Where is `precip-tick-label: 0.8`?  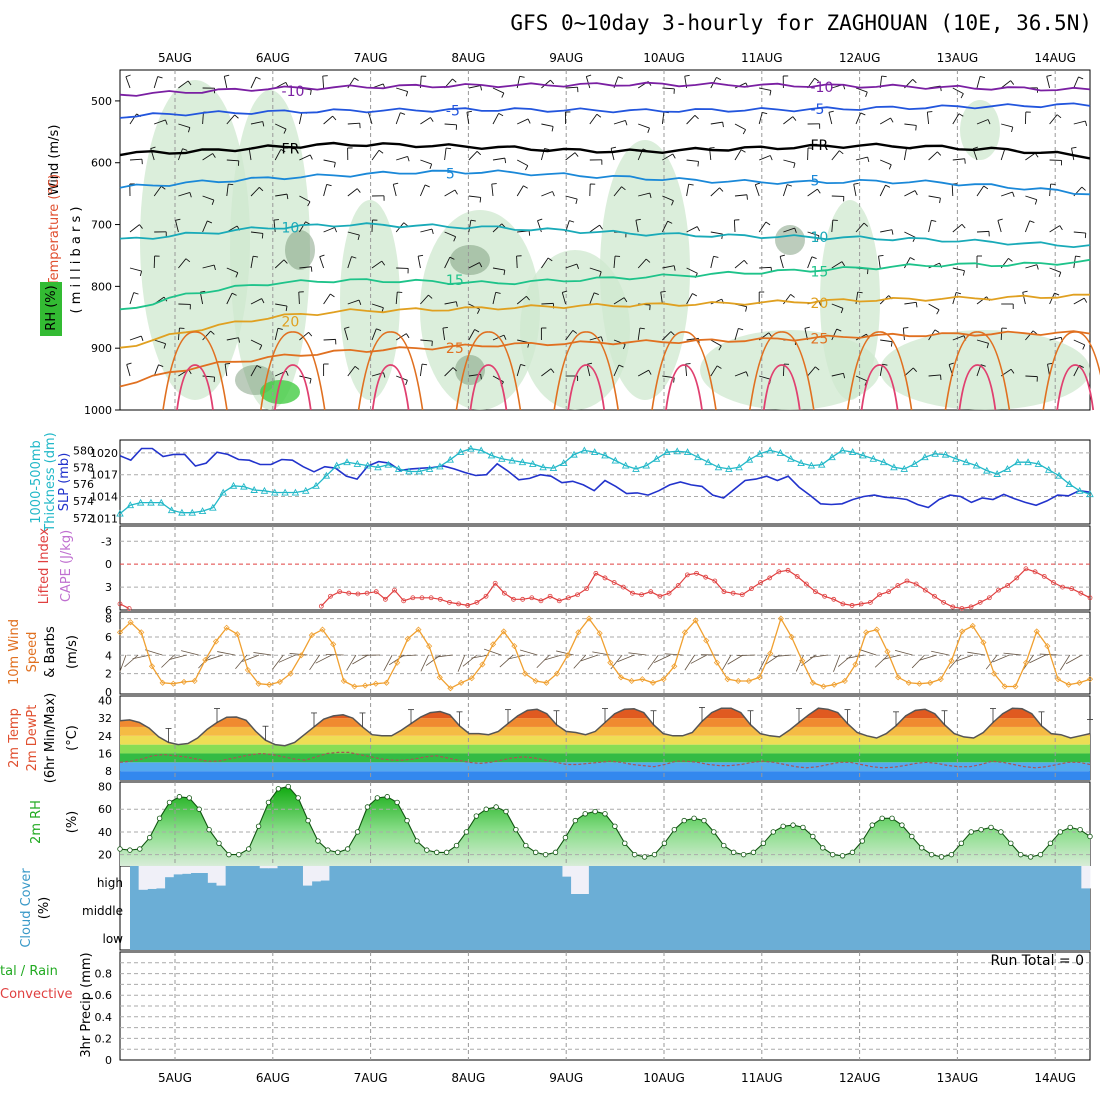
precip-tick-label: 0.8 is located at coordinates (104, 974).